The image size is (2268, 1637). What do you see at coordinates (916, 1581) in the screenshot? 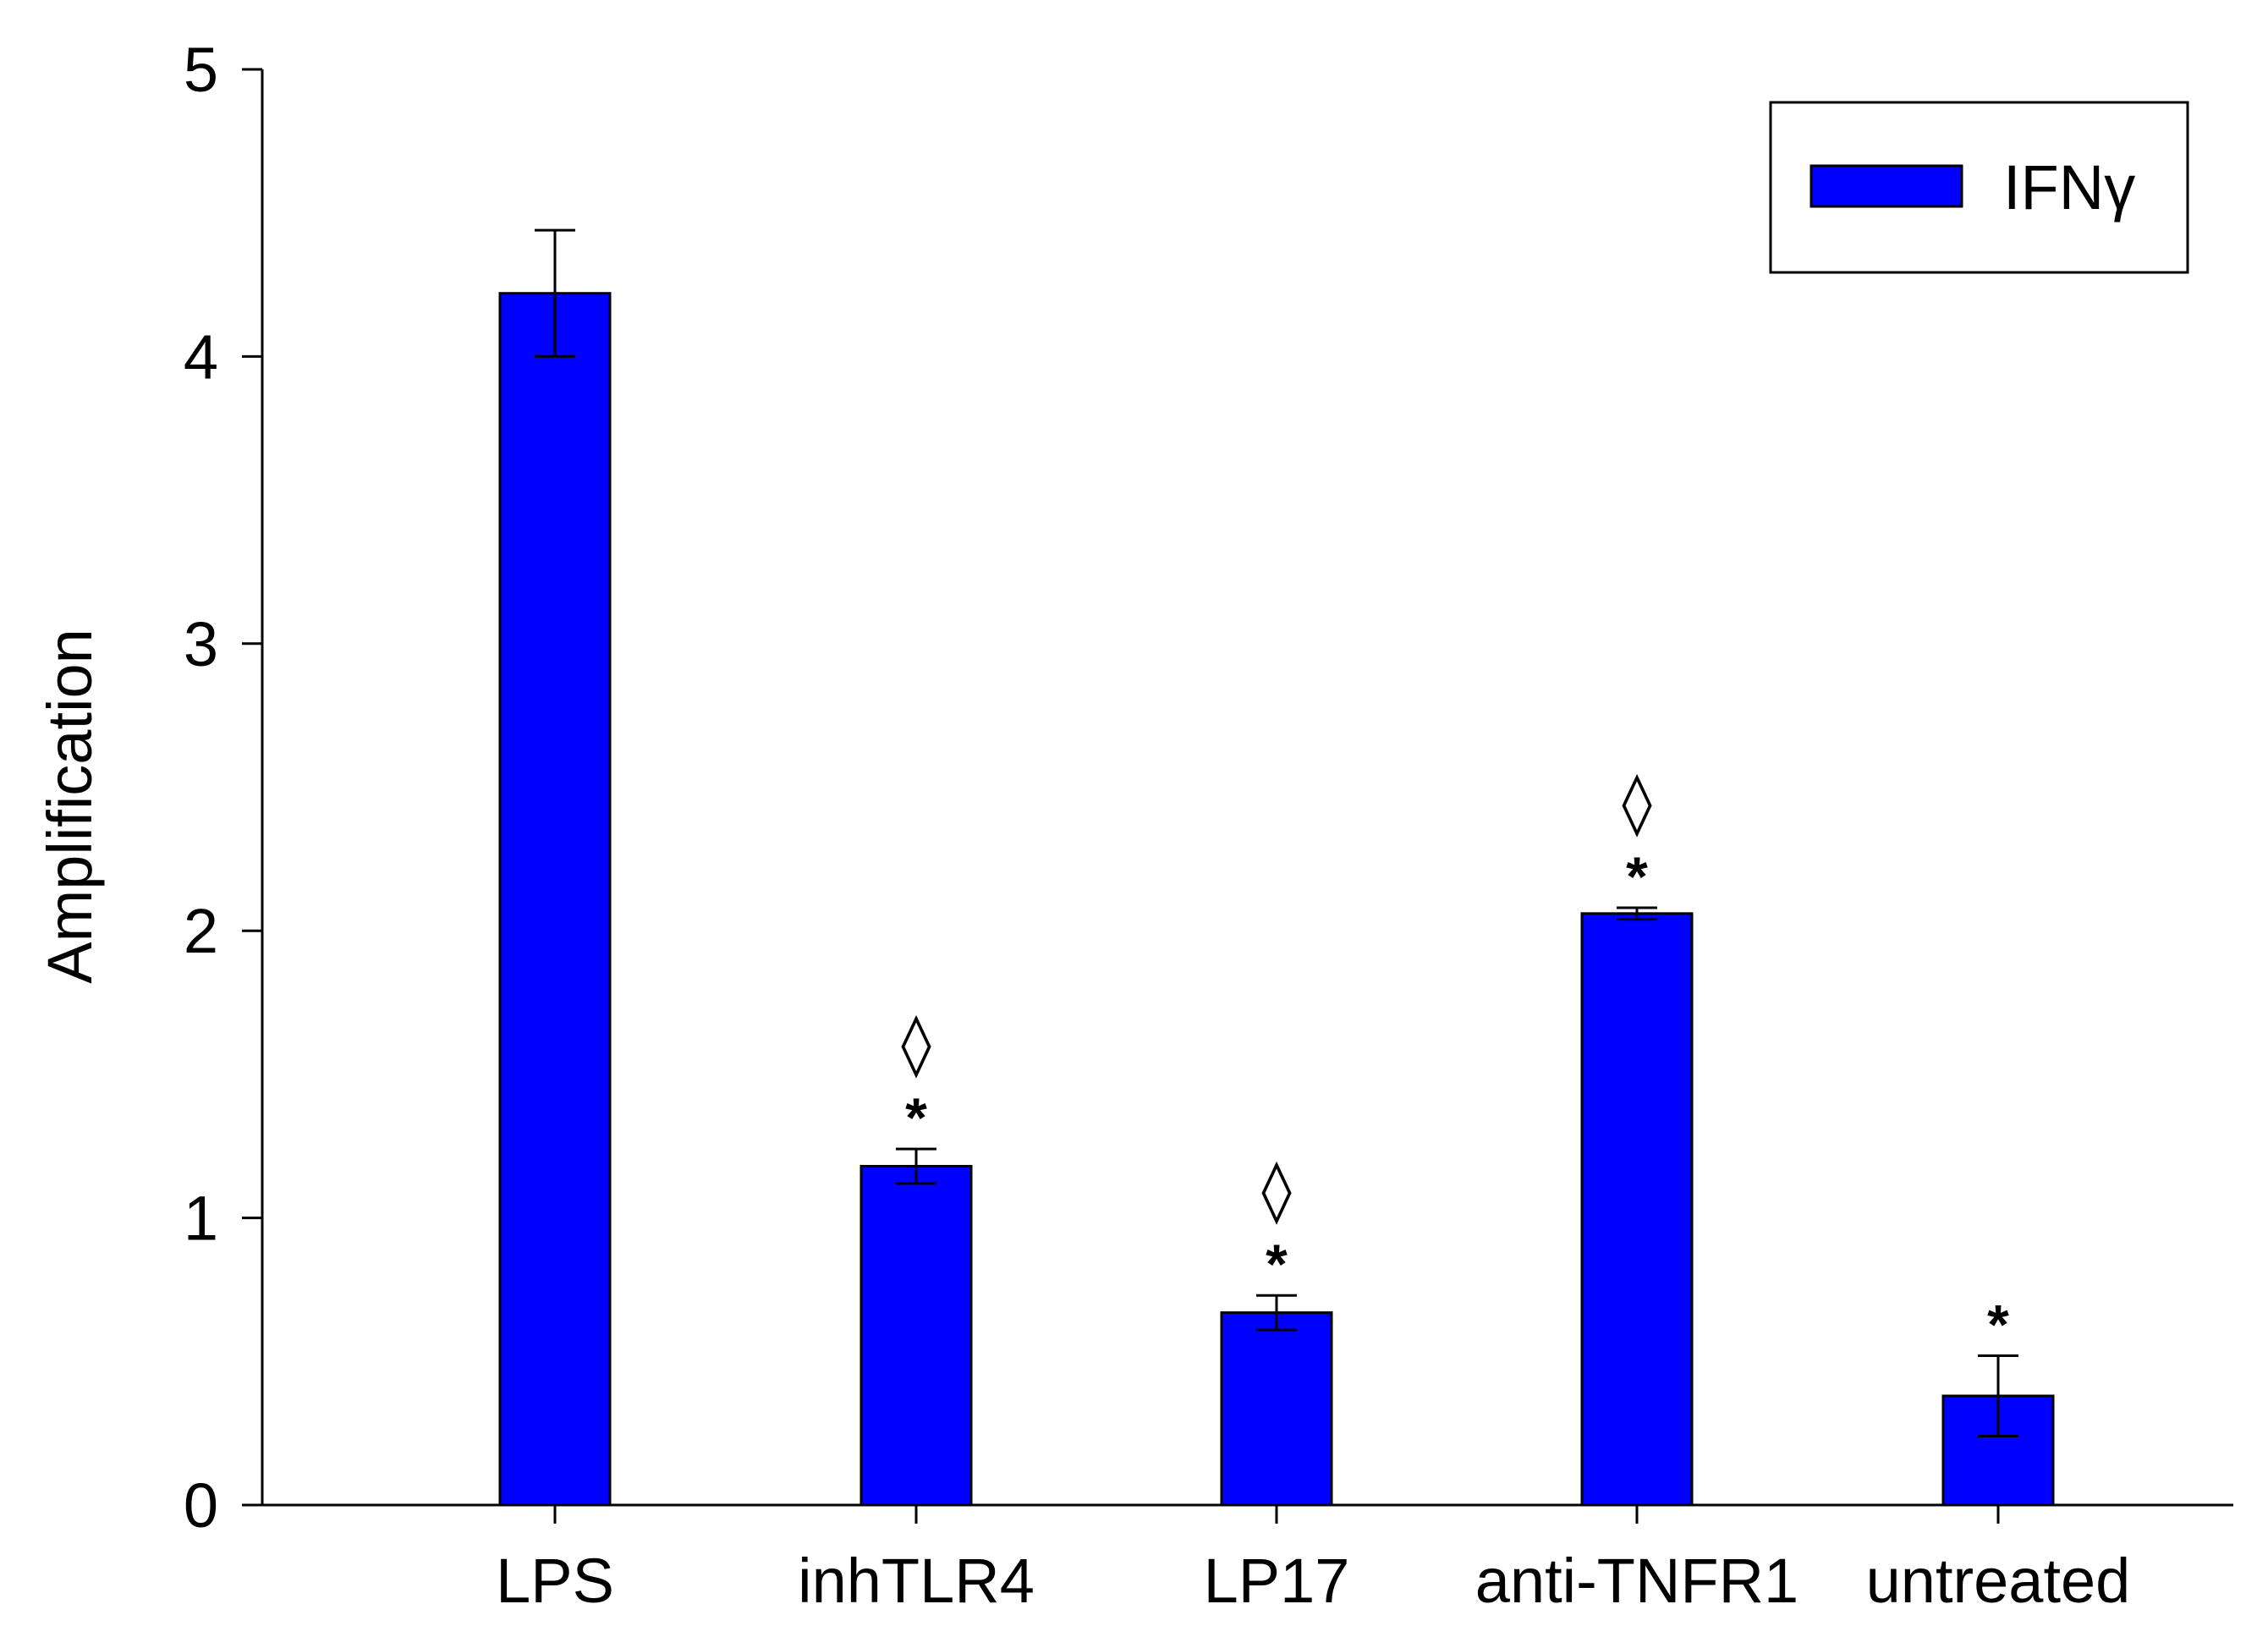
I see `x-tick-label: inhTLR4` at bounding box center [916, 1581].